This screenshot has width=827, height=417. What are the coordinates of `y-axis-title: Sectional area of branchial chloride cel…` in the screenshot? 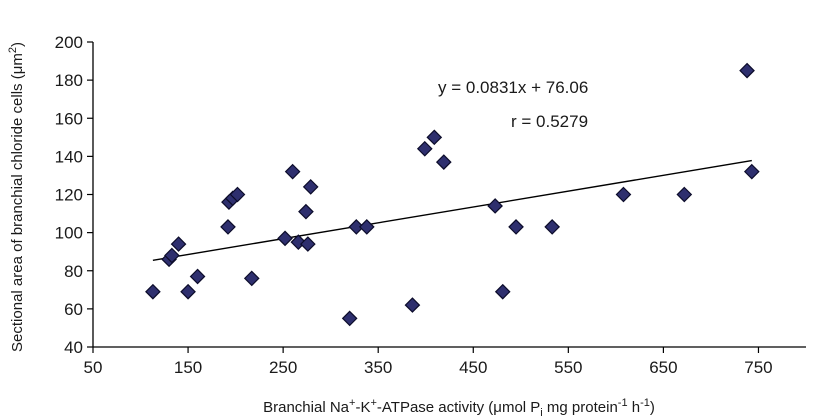 It's located at (16, 197).